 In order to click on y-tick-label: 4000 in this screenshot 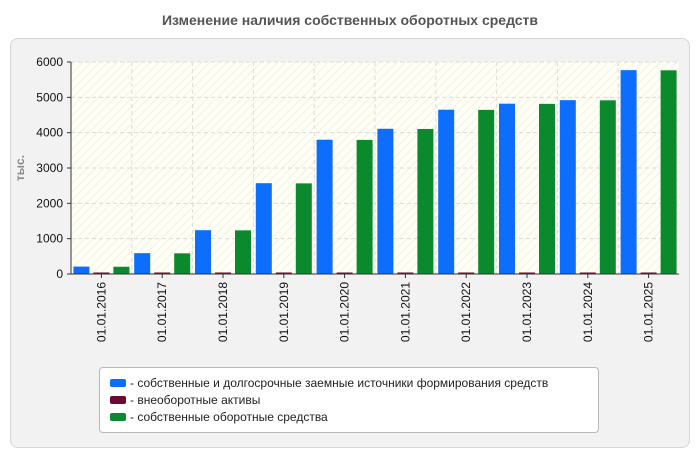, I will do `click(49, 133)`.